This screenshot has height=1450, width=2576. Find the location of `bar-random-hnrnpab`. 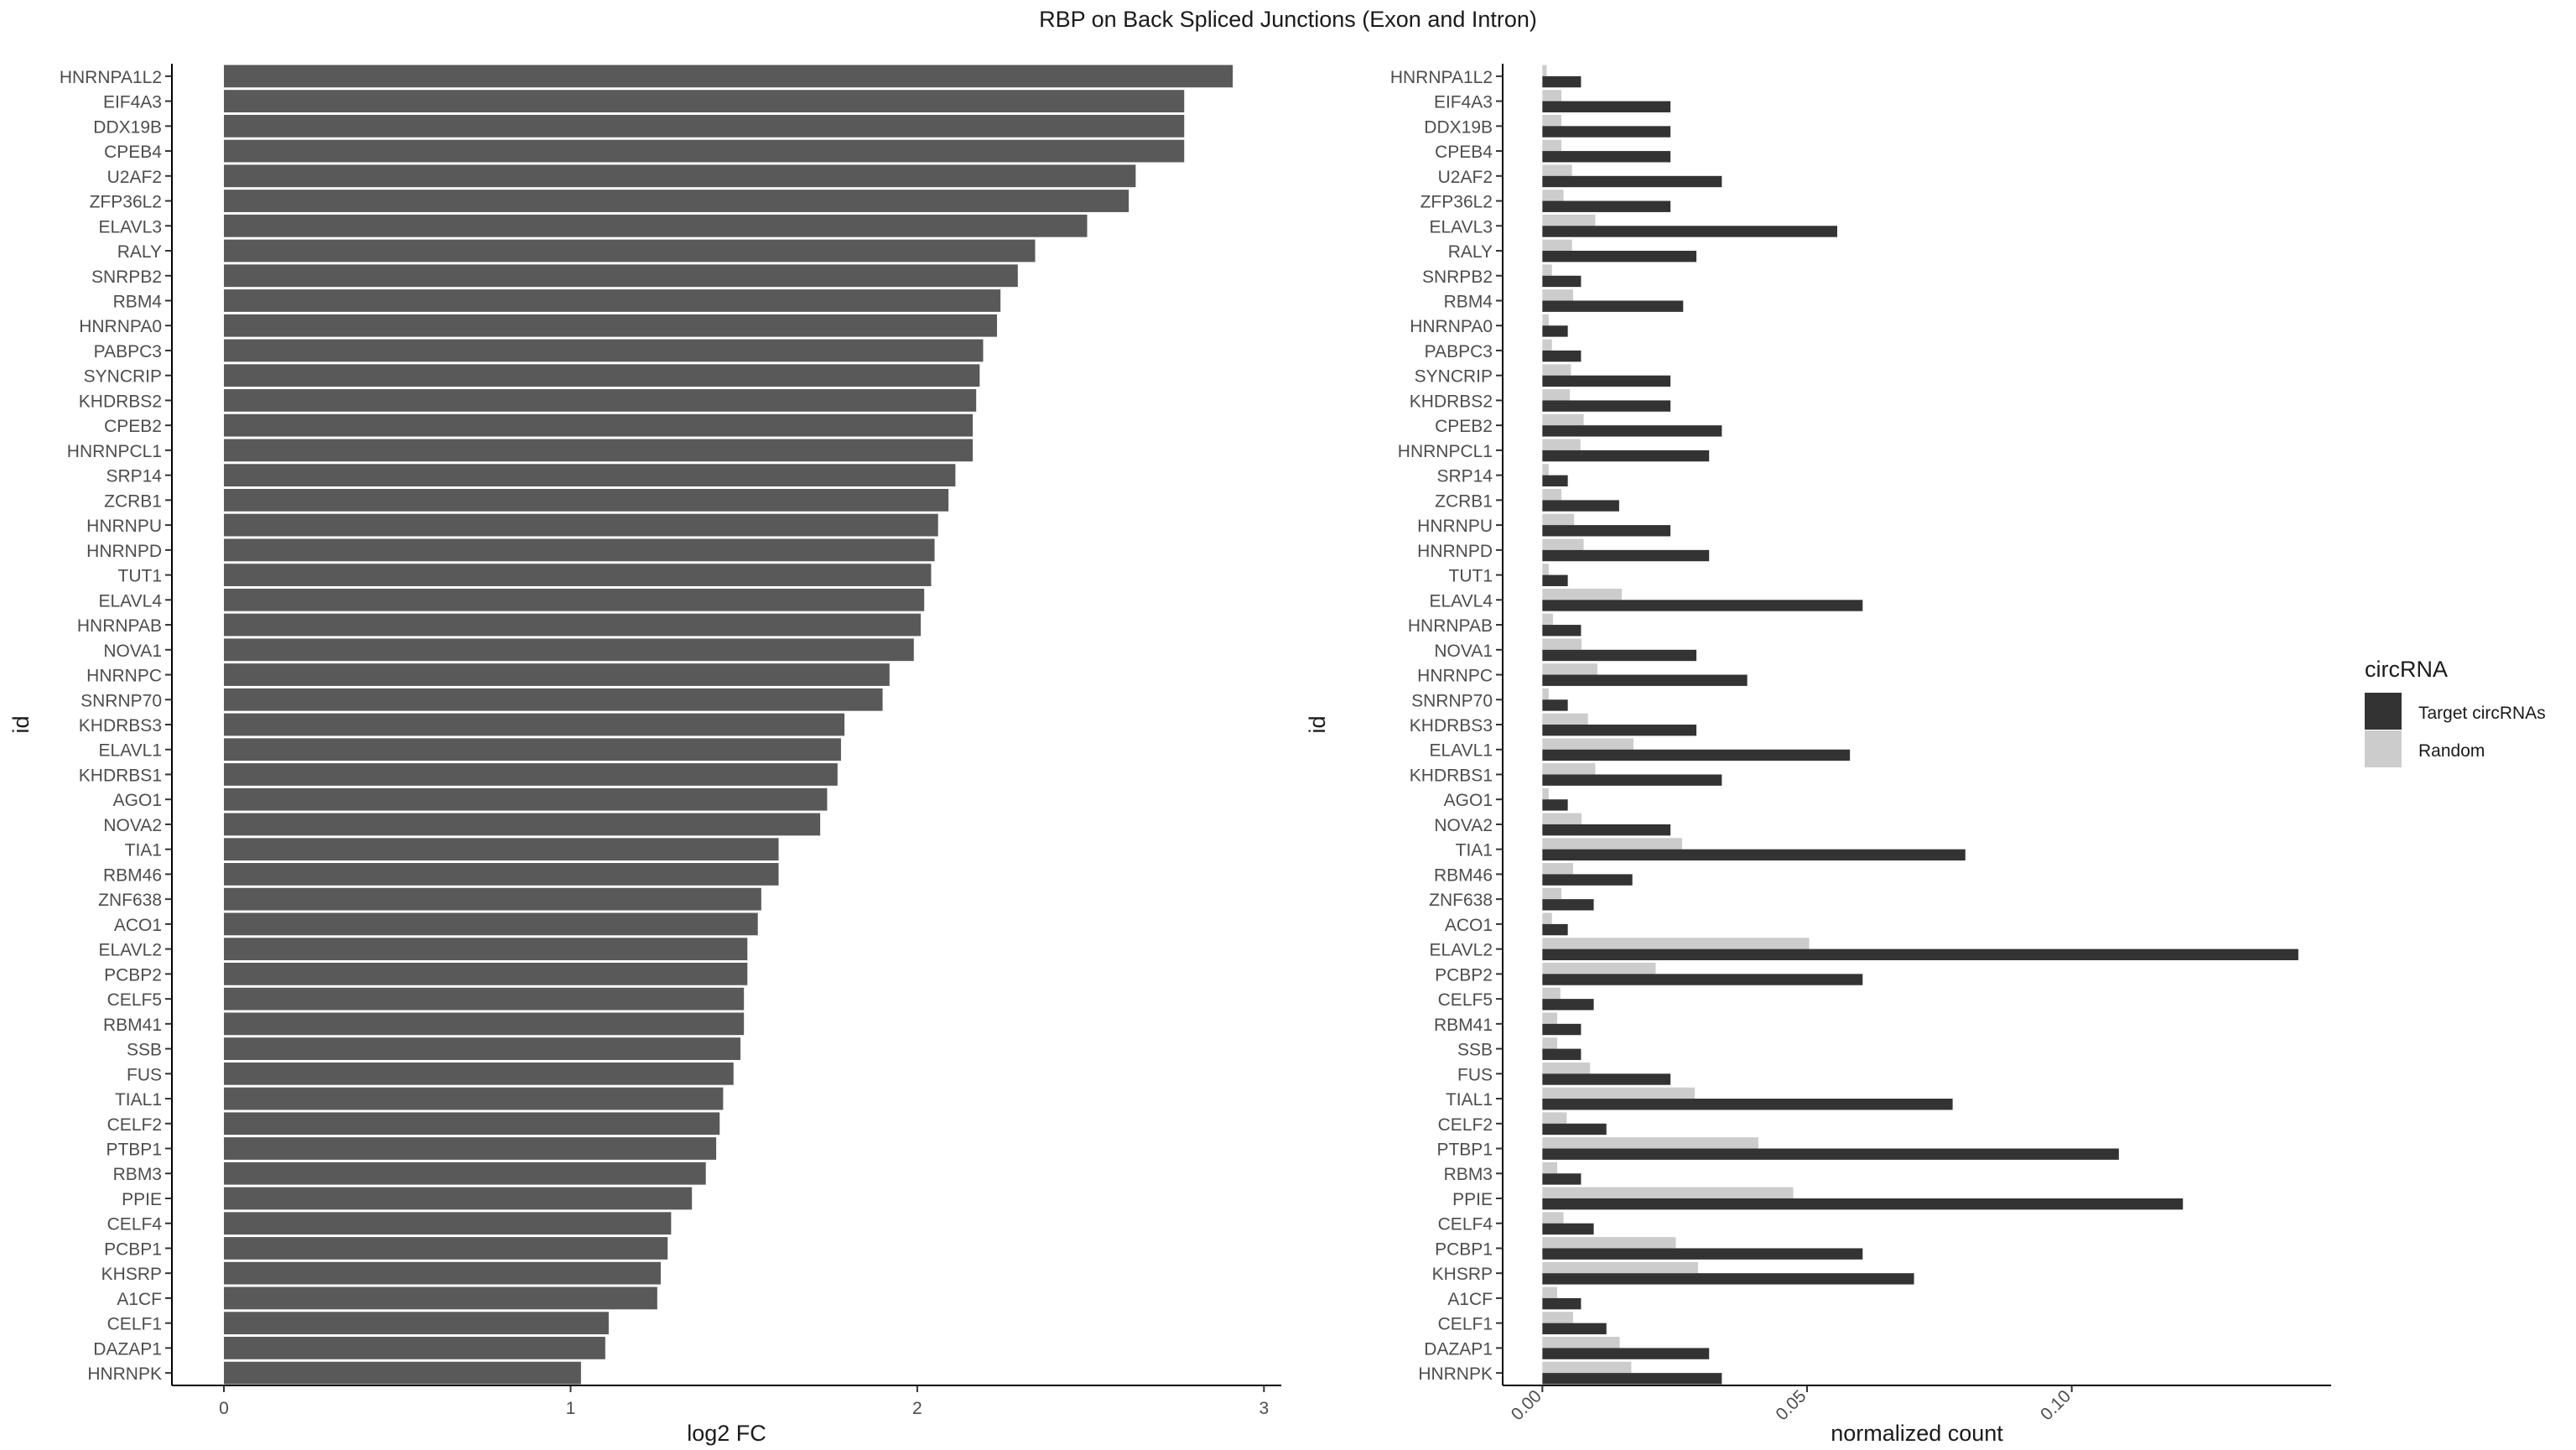

bar-random-hnrnpab is located at coordinates (1547, 619).